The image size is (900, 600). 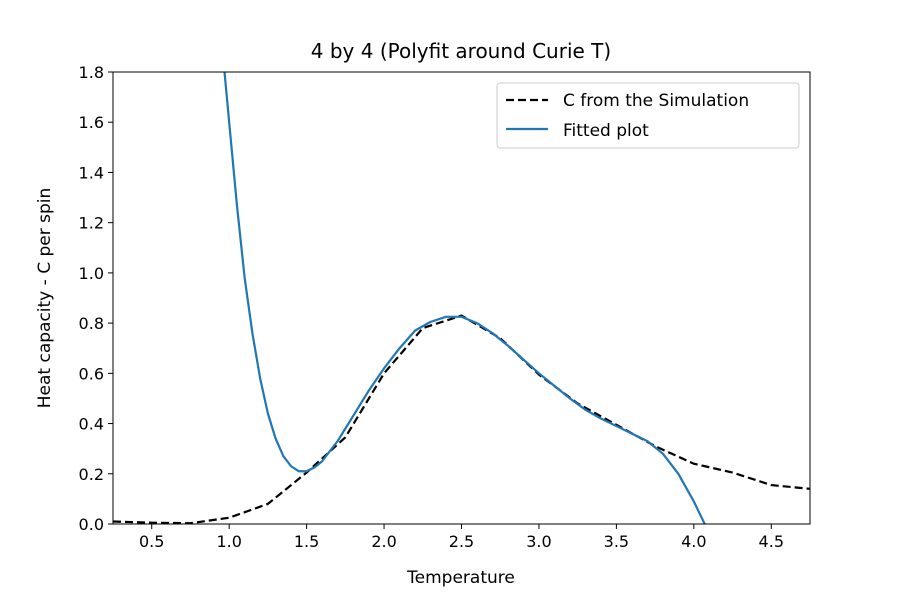 What do you see at coordinates (45, 298) in the screenshot?
I see `y-axis-label: Heat capacity - C per spin` at bounding box center [45, 298].